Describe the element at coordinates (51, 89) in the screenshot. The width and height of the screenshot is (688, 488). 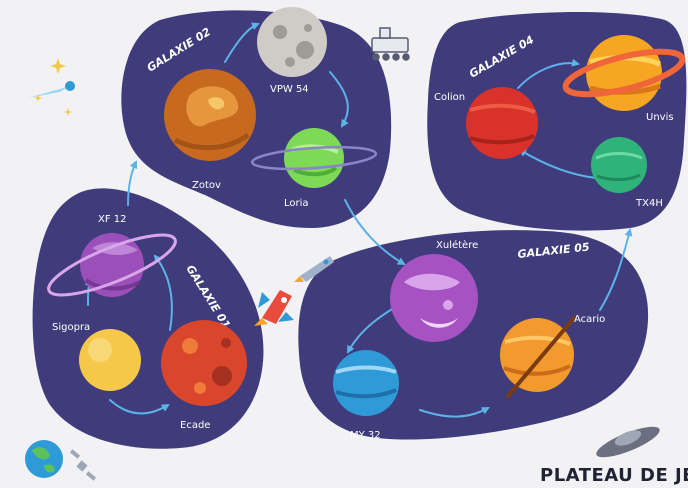
I see `comet-icon` at that location.